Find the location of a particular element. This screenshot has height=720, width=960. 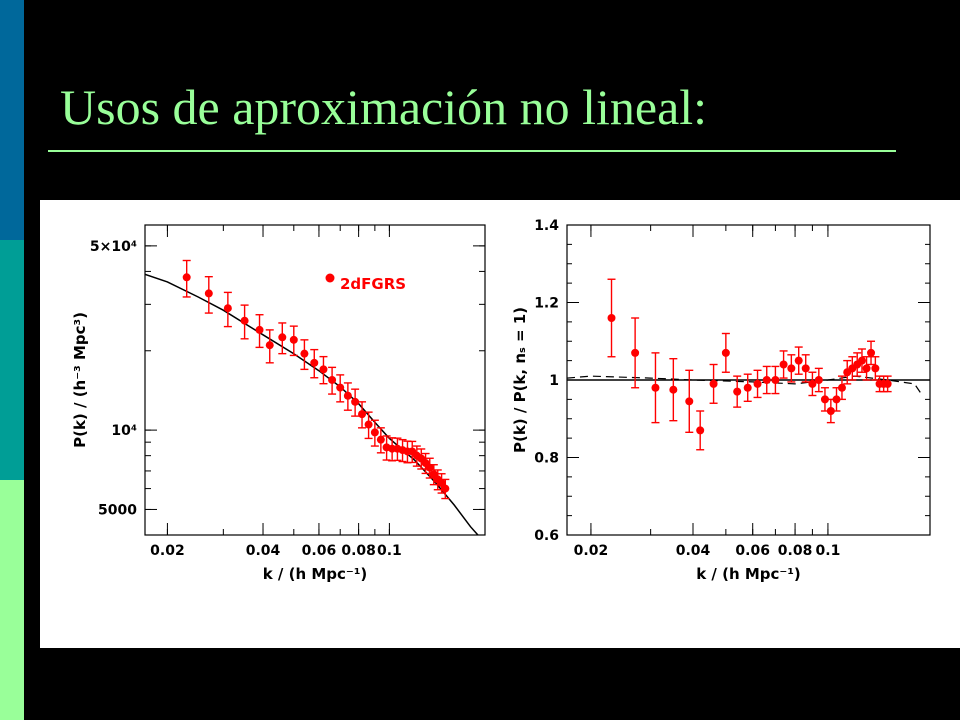

legend-marker is located at coordinates (330, 278).